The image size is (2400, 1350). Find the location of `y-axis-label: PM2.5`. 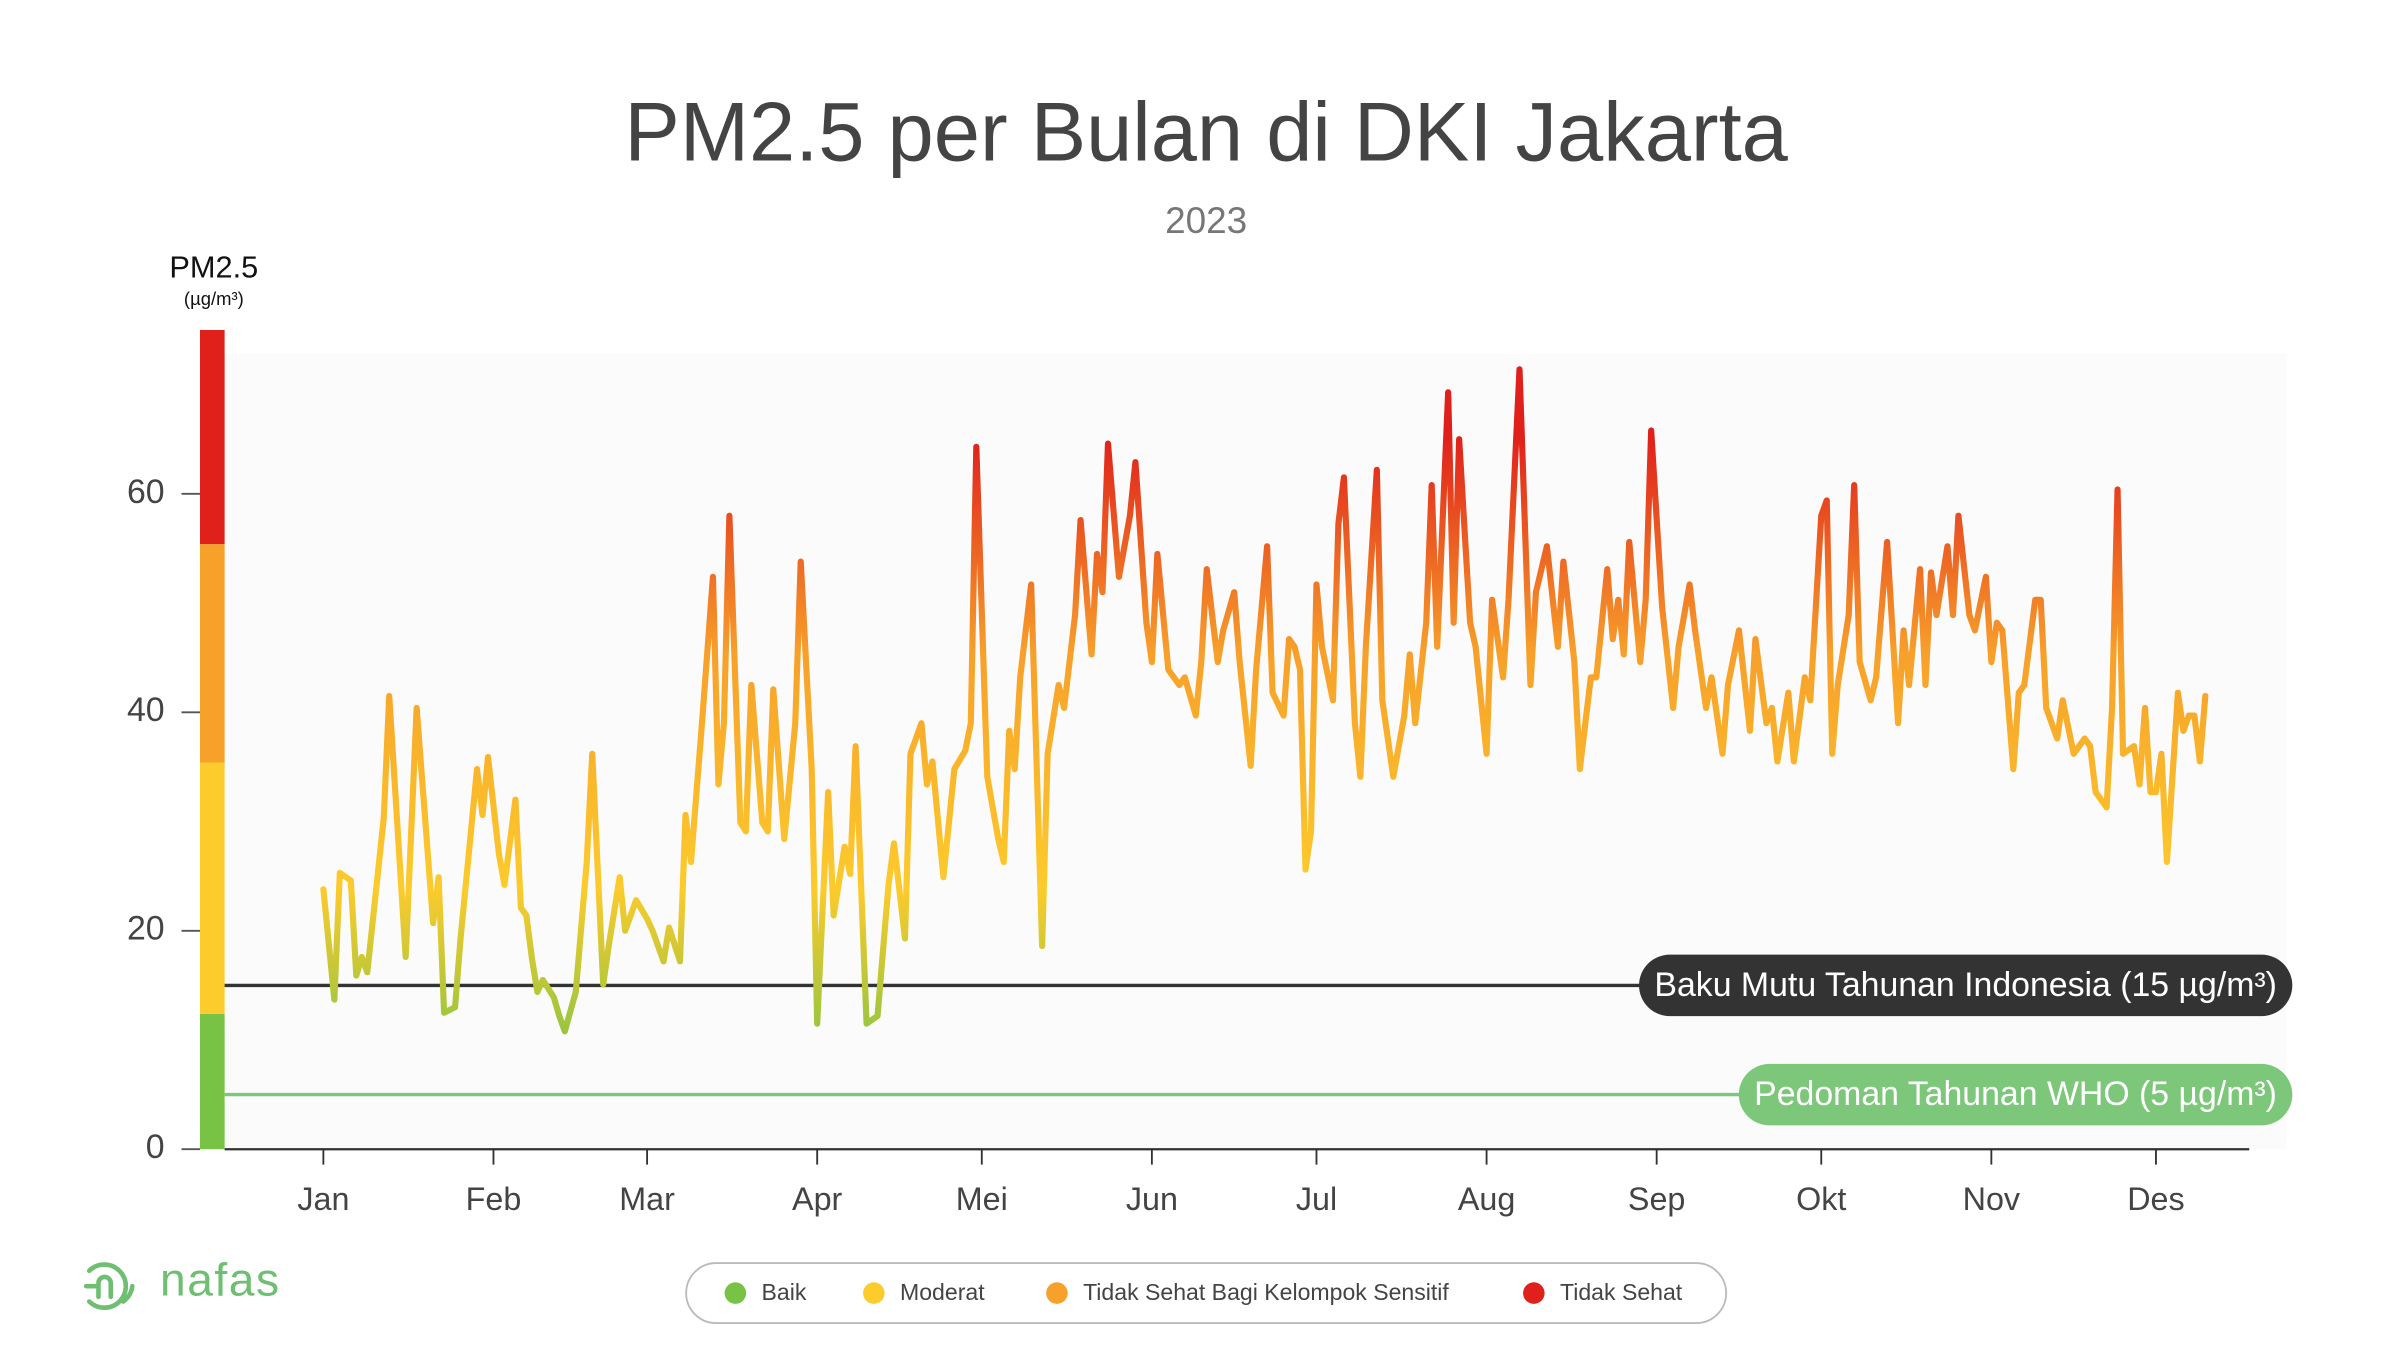

y-axis-label: PM2.5 is located at coordinates (213, 266).